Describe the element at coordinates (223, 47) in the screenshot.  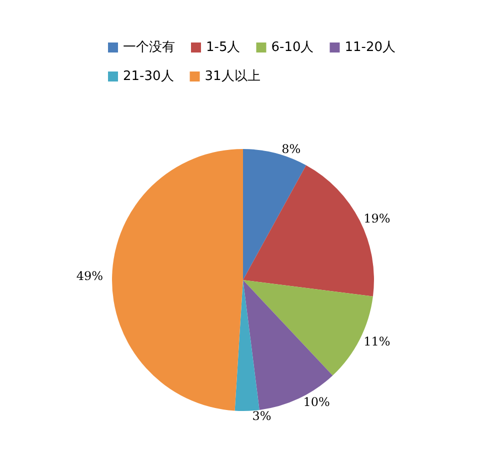
I see `legend-label: 1-5人` at that location.